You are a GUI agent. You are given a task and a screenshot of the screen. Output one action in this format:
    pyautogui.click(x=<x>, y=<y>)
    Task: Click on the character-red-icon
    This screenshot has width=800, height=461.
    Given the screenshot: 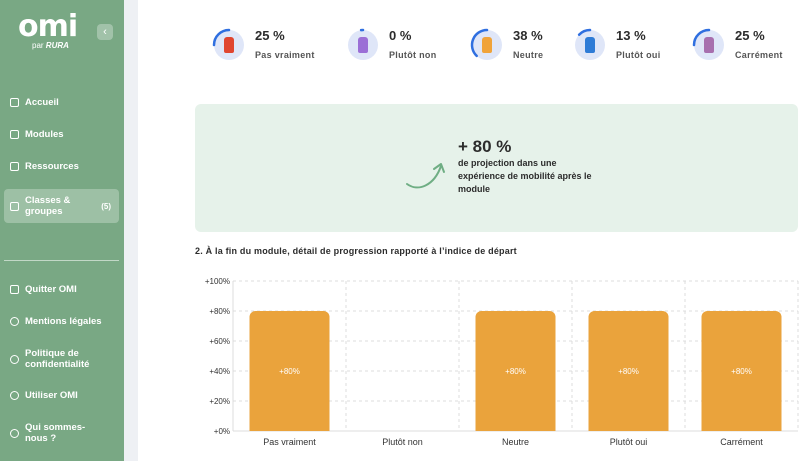 What is the action you would take?
    pyautogui.click(x=229, y=45)
    